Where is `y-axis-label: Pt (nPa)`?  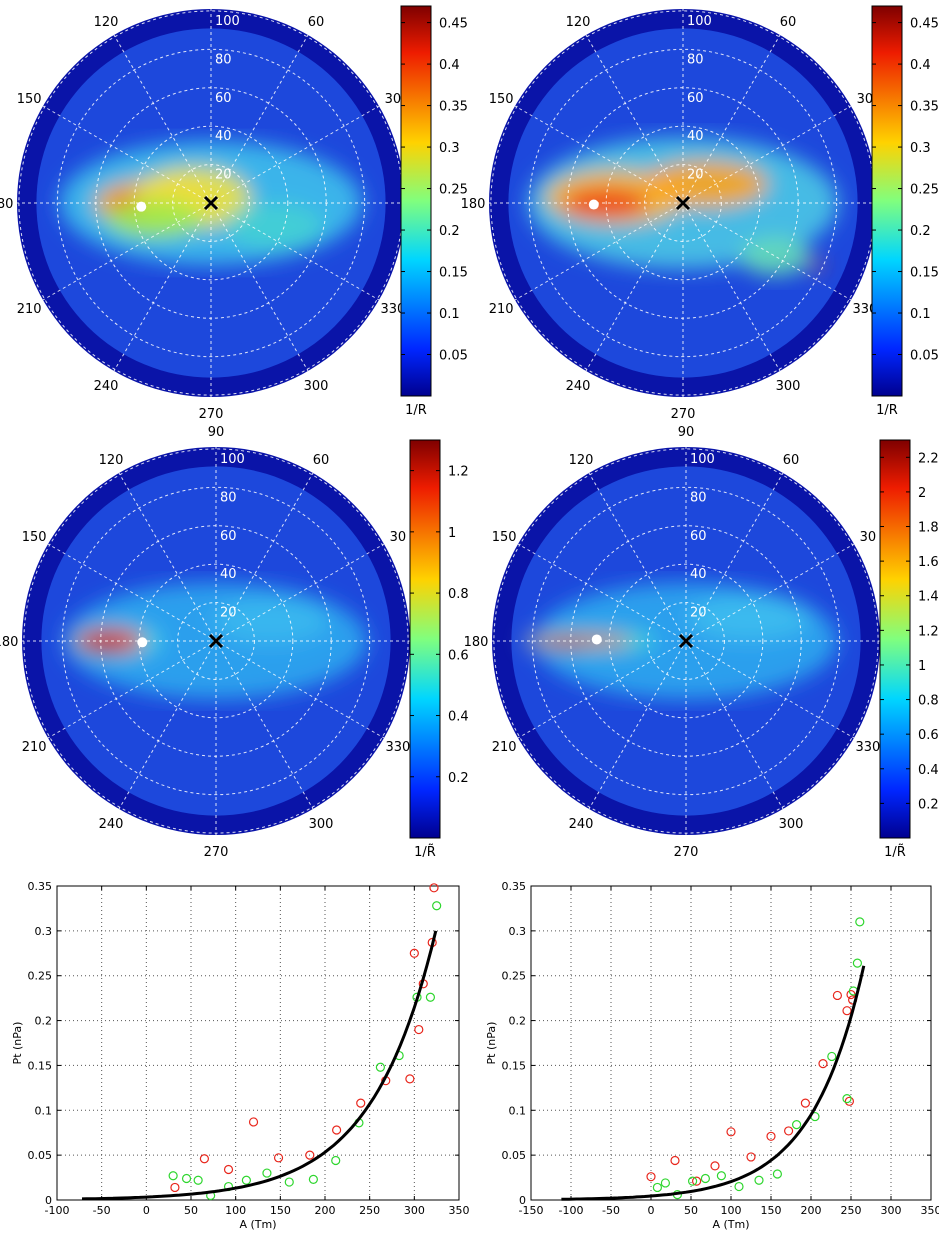
y-axis-label: Pt (nPa) is located at coordinates (17, 1043).